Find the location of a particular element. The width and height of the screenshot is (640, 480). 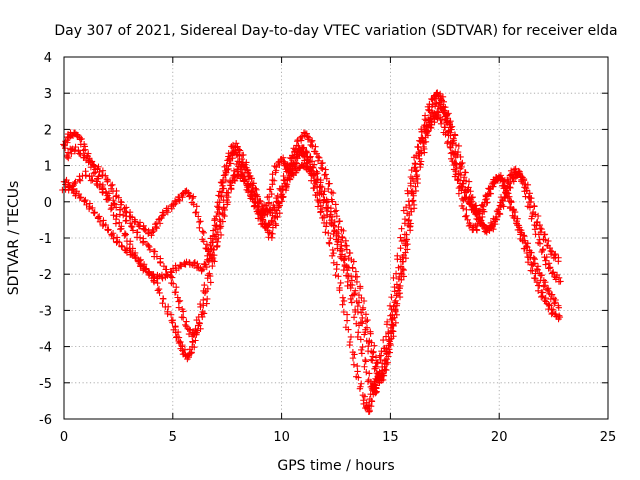

y-tick-label: -3 is located at coordinates (45, 311).